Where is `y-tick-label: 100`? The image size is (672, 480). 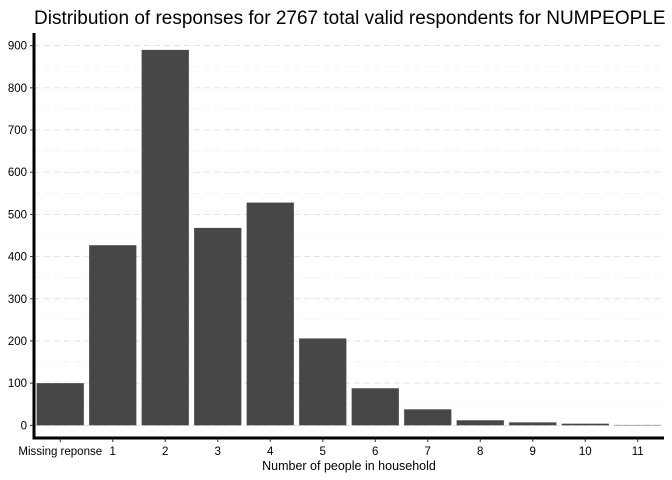 y-tick-label: 100 is located at coordinates (17, 384).